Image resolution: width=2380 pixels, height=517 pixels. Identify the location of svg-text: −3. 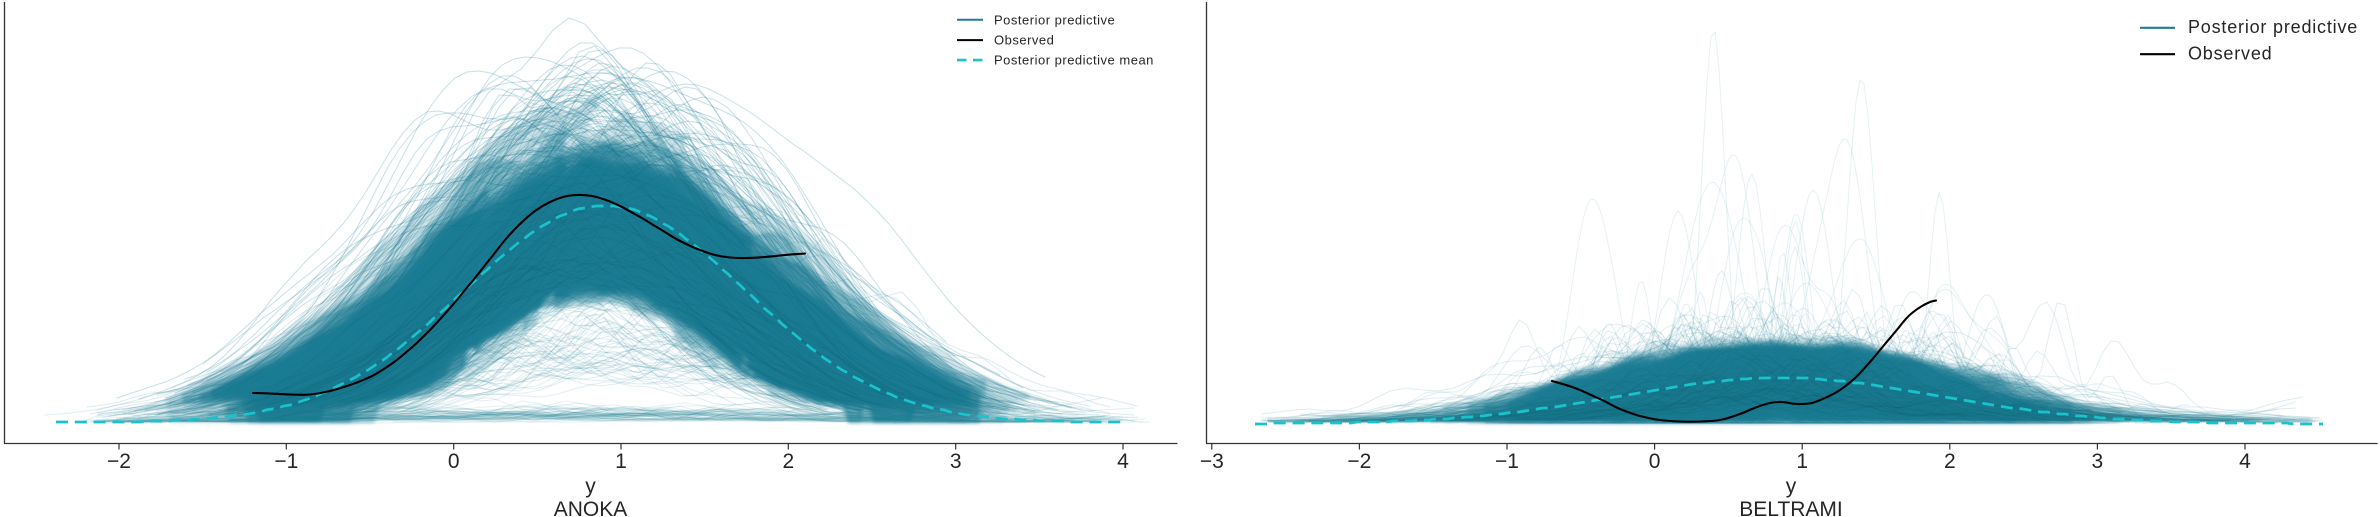
(1212, 461).